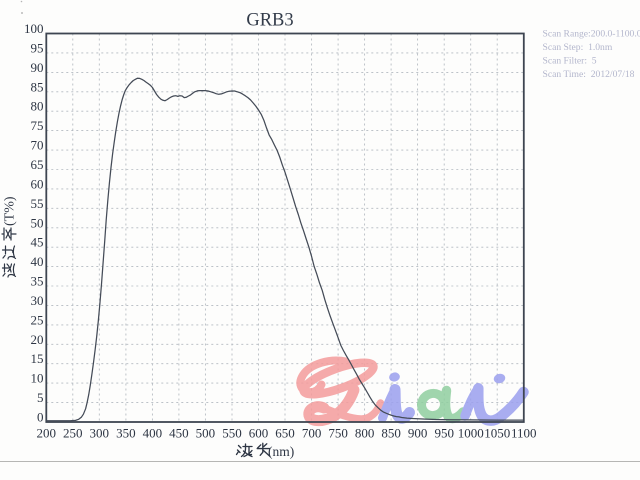  I want to click on svg-text: 450, so click(179, 433).